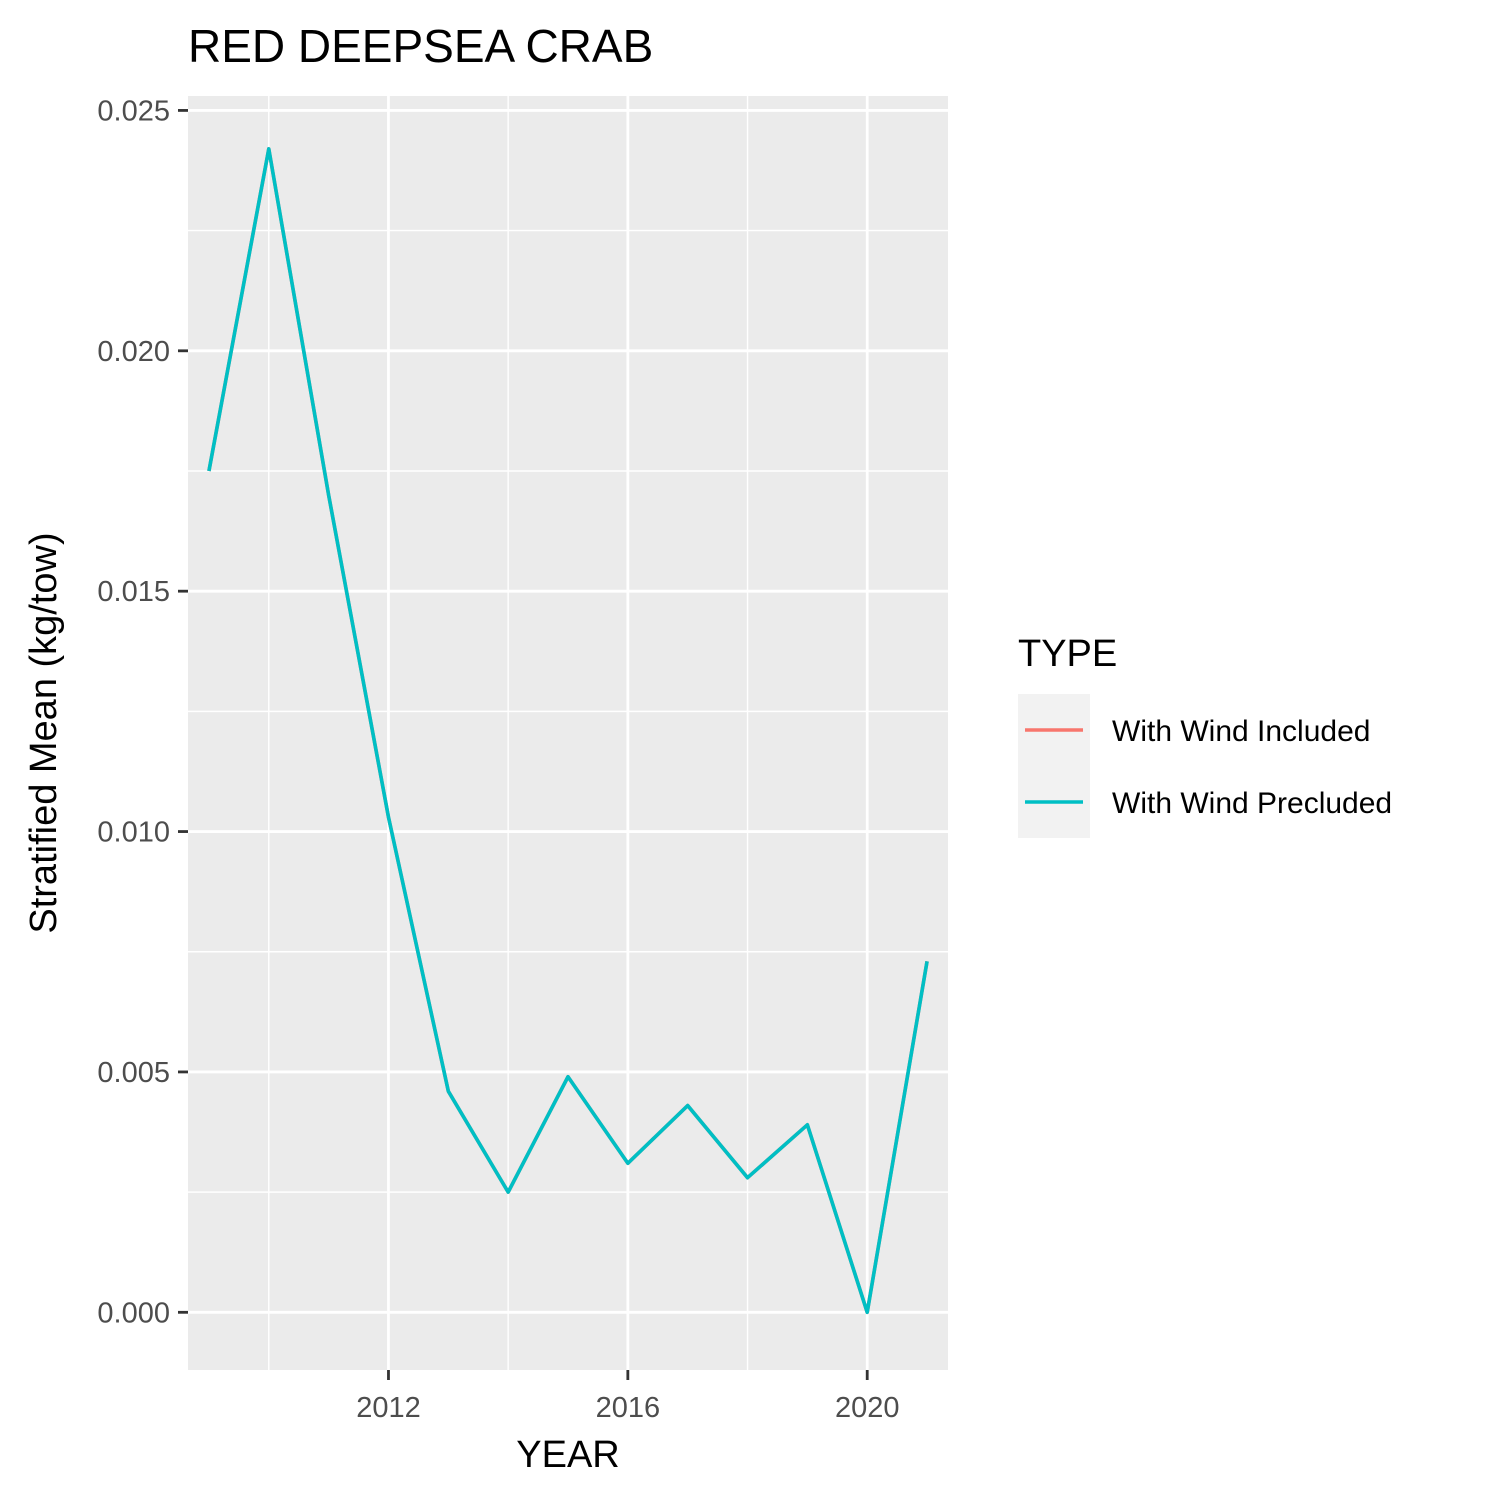  Describe the element at coordinates (420, 46) in the screenshot. I see `chart-title: RED DEEPSEA CRAB` at that location.